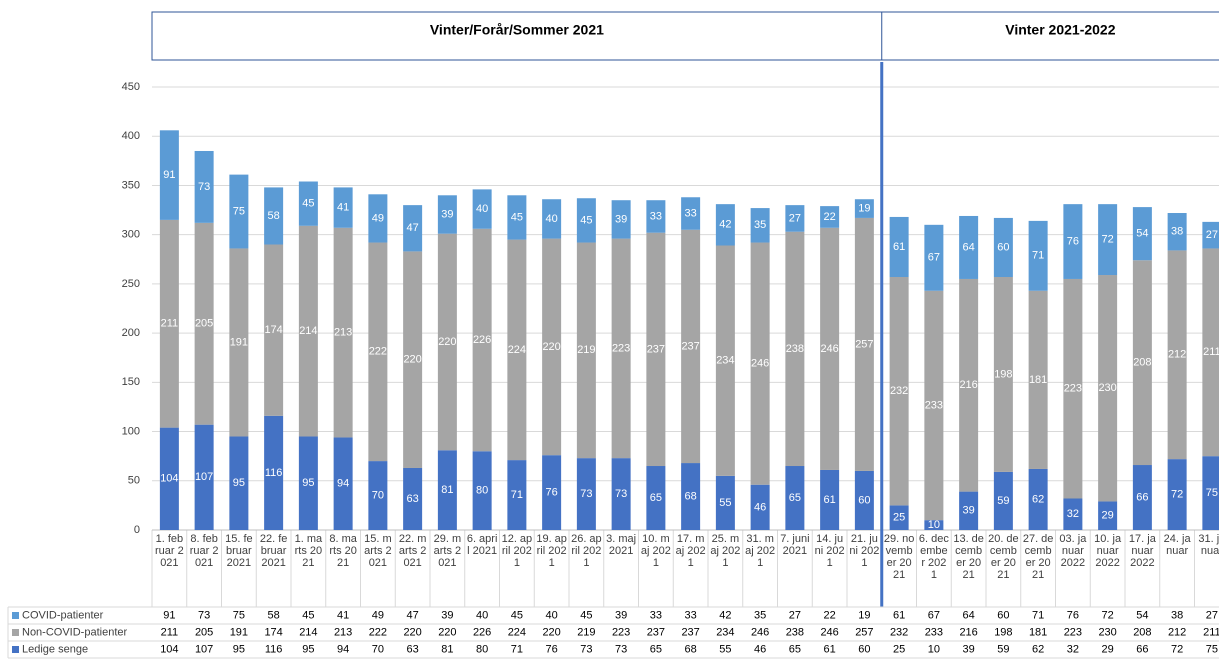 Image resolution: width=1219 pixels, height=663 pixels. Describe the element at coordinates (830, 551) in the screenshot. I see `x-tick-label-box: 14. juni 2021` at that location.